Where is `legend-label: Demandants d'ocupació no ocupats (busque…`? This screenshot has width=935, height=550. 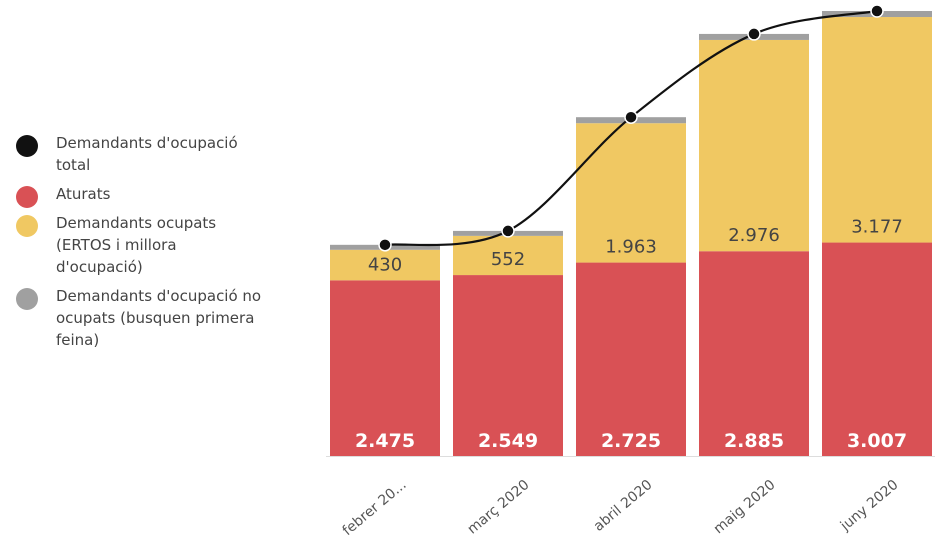
legend-label: Demandants d'ocupació no ocupats (busque… is located at coordinates (159, 318).